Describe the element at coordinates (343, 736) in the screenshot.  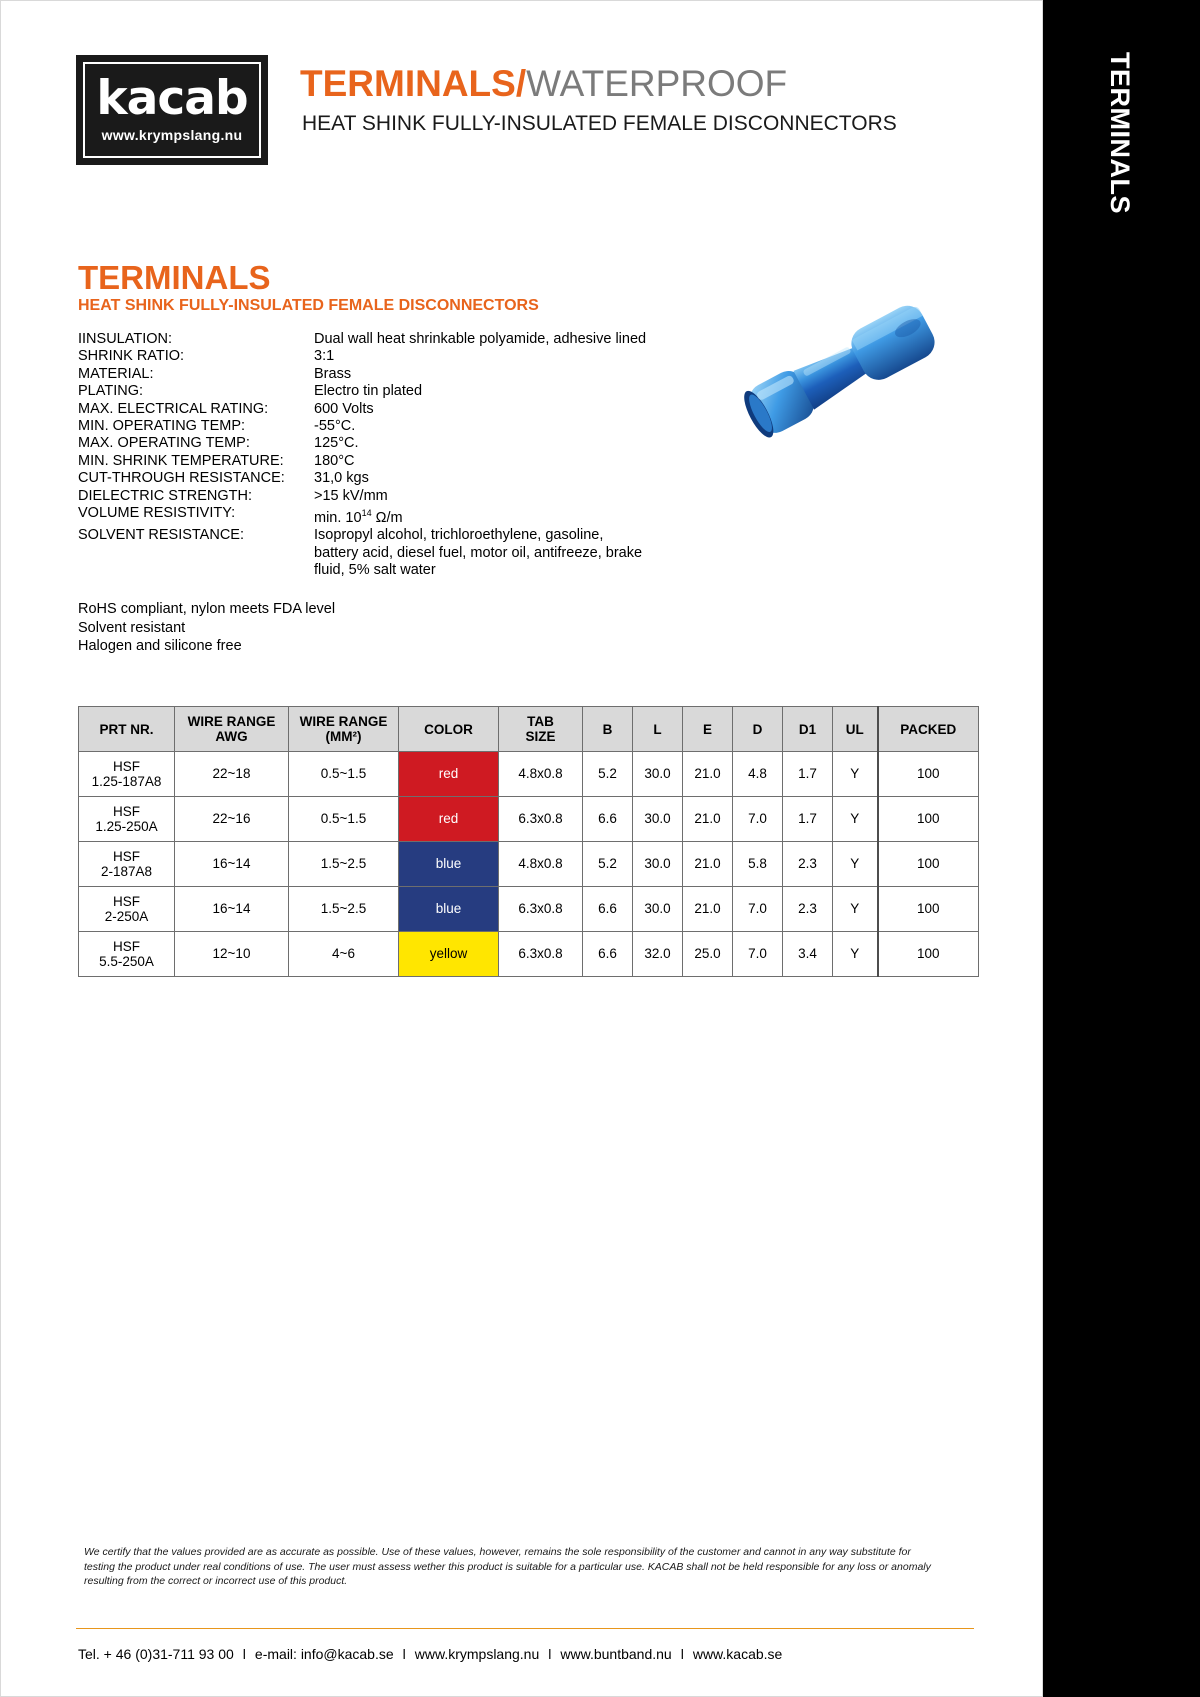
I see `header-line-2: (MM²)` at that location.